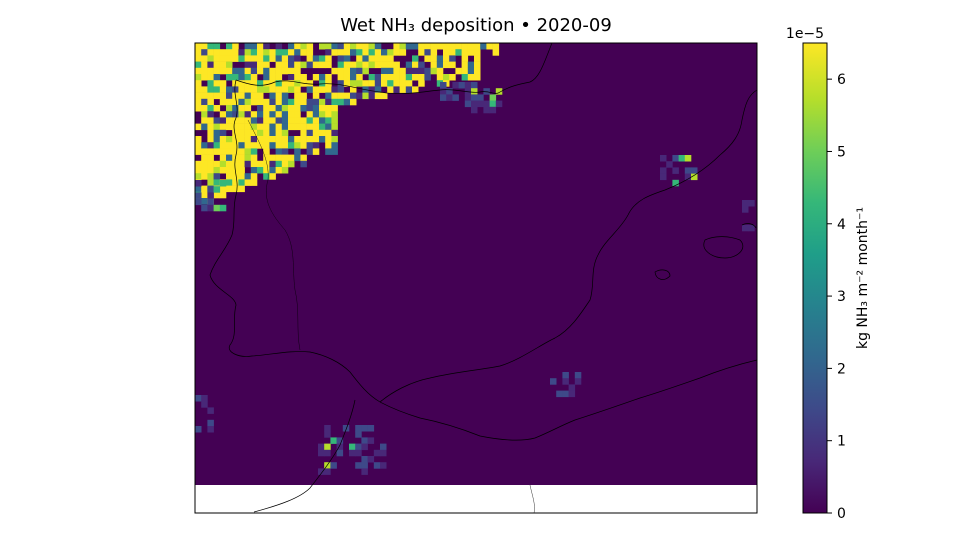 The image size is (960, 540). What do you see at coordinates (841, 369) in the screenshot?
I see `colorbar-tick-label-2: 2` at bounding box center [841, 369].